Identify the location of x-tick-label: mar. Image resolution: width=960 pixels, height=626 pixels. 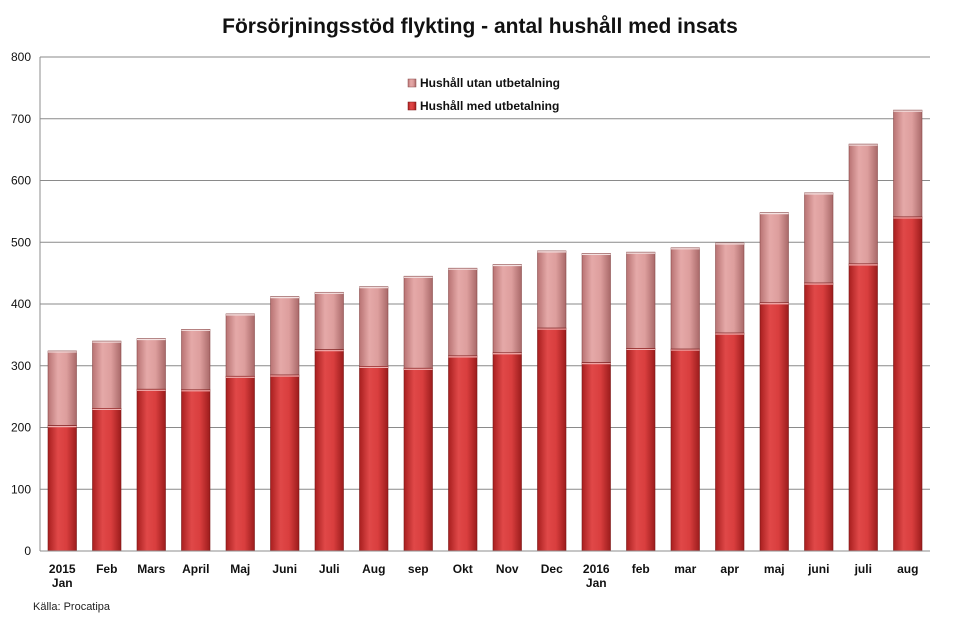
(685, 569).